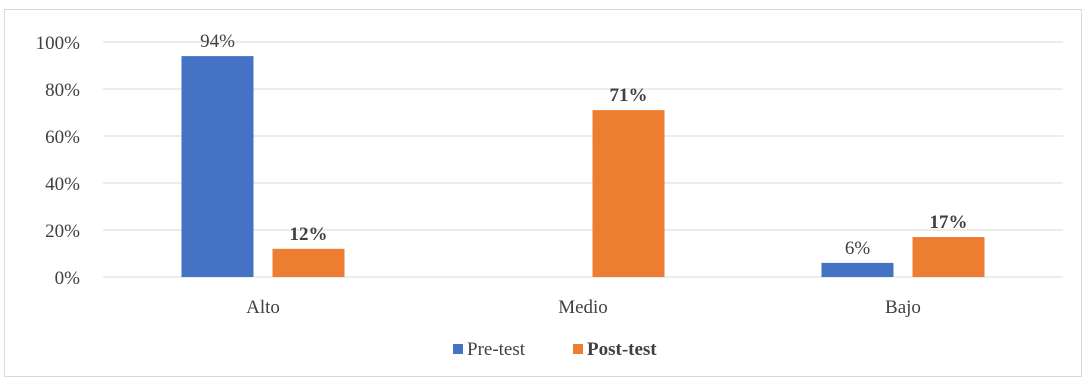 The height and width of the screenshot is (385, 1091). I want to click on y-tick-label: 20%, so click(62, 231).